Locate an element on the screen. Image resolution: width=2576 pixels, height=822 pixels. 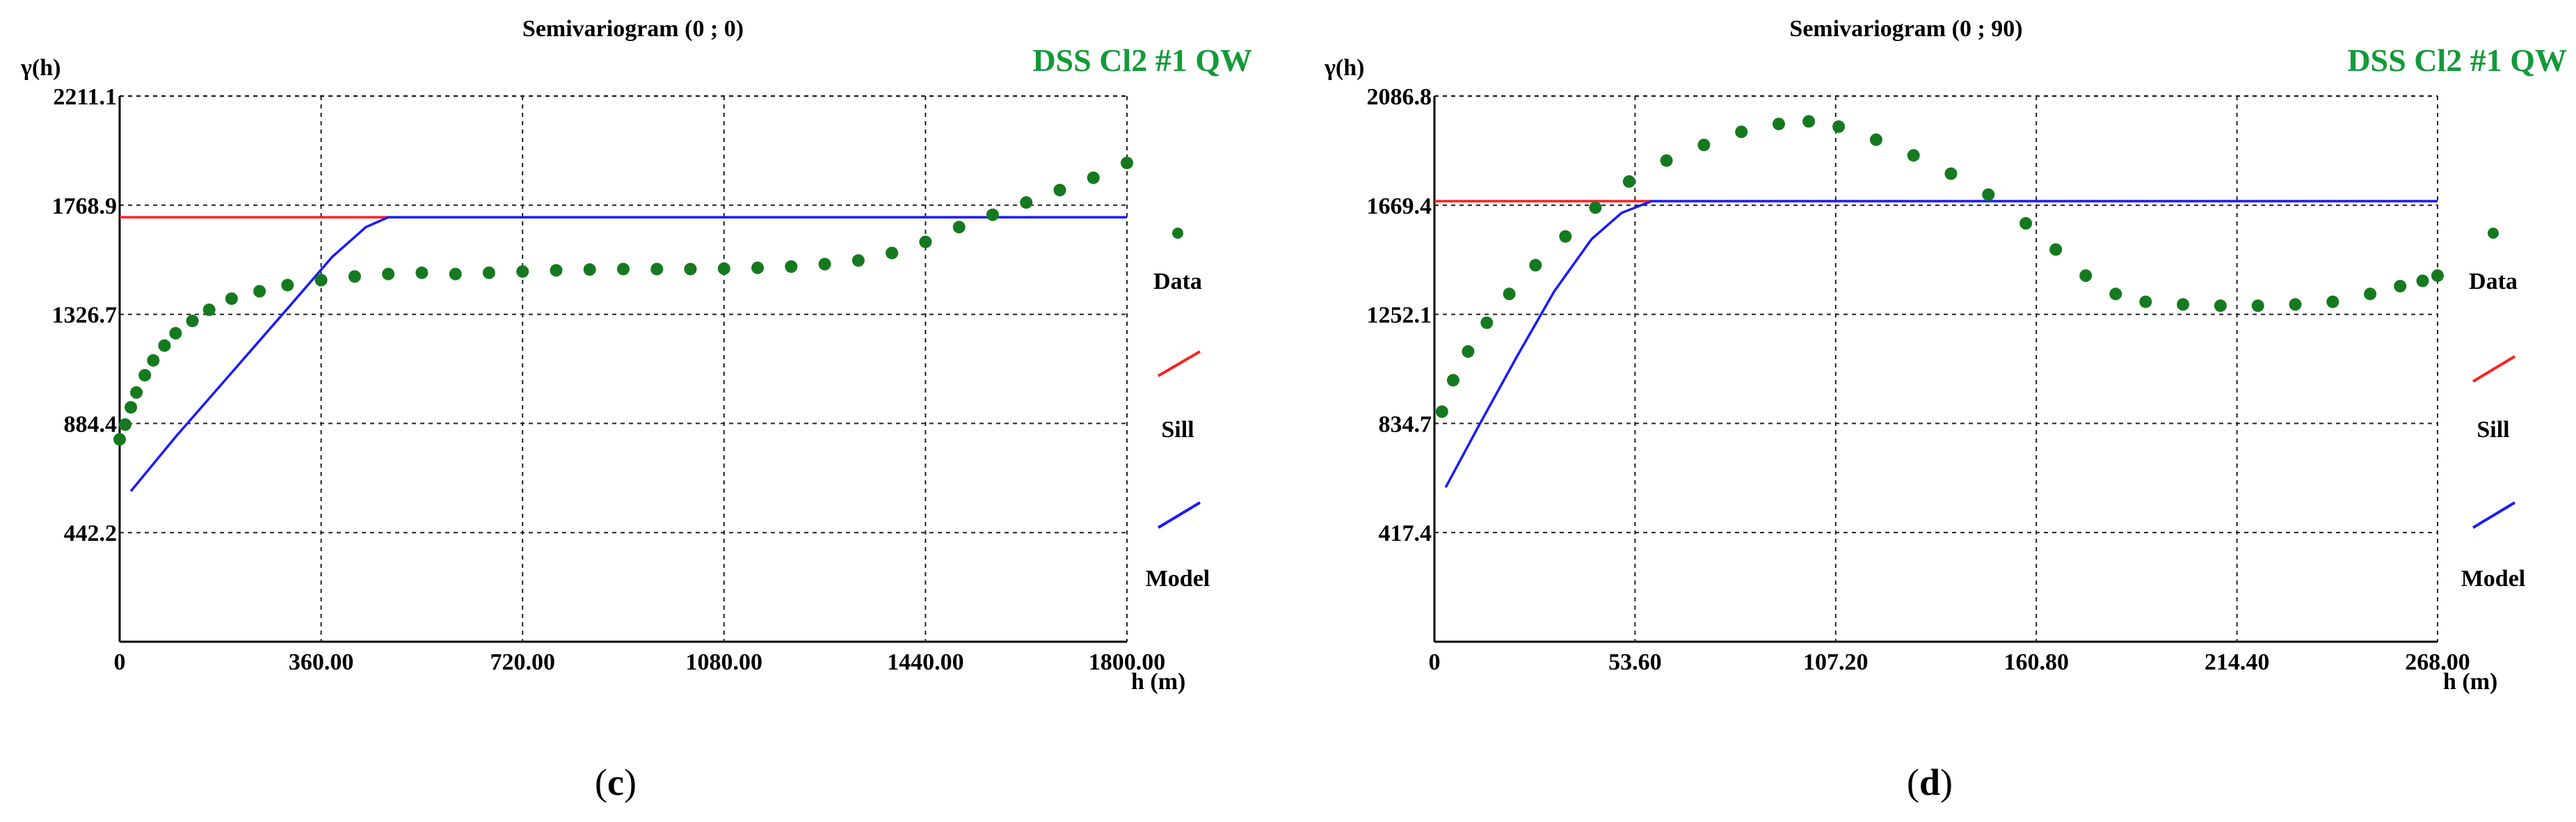
x-tick-label: 268.00 is located at coordinates (2437, 662).